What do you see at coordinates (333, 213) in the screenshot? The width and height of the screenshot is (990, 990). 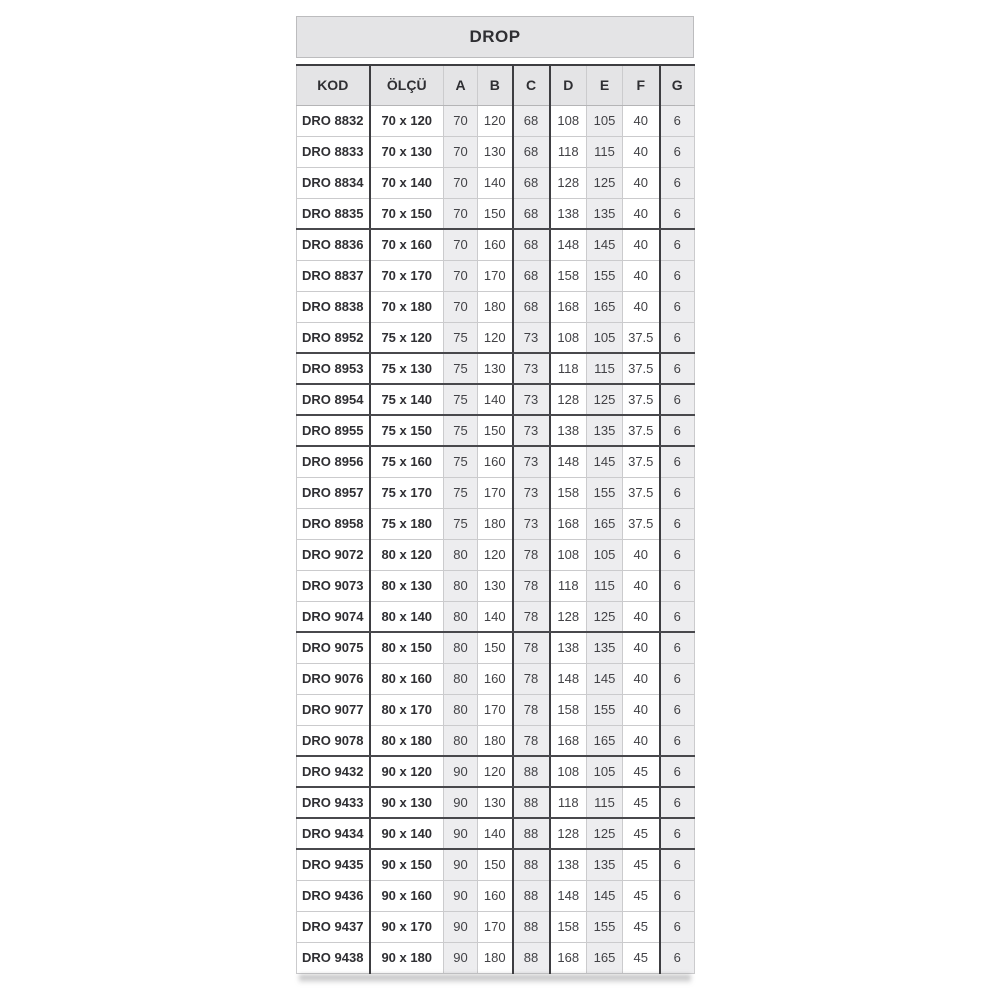 I see `cell-kod: DRO 8835` at bounding box center [333, 213].